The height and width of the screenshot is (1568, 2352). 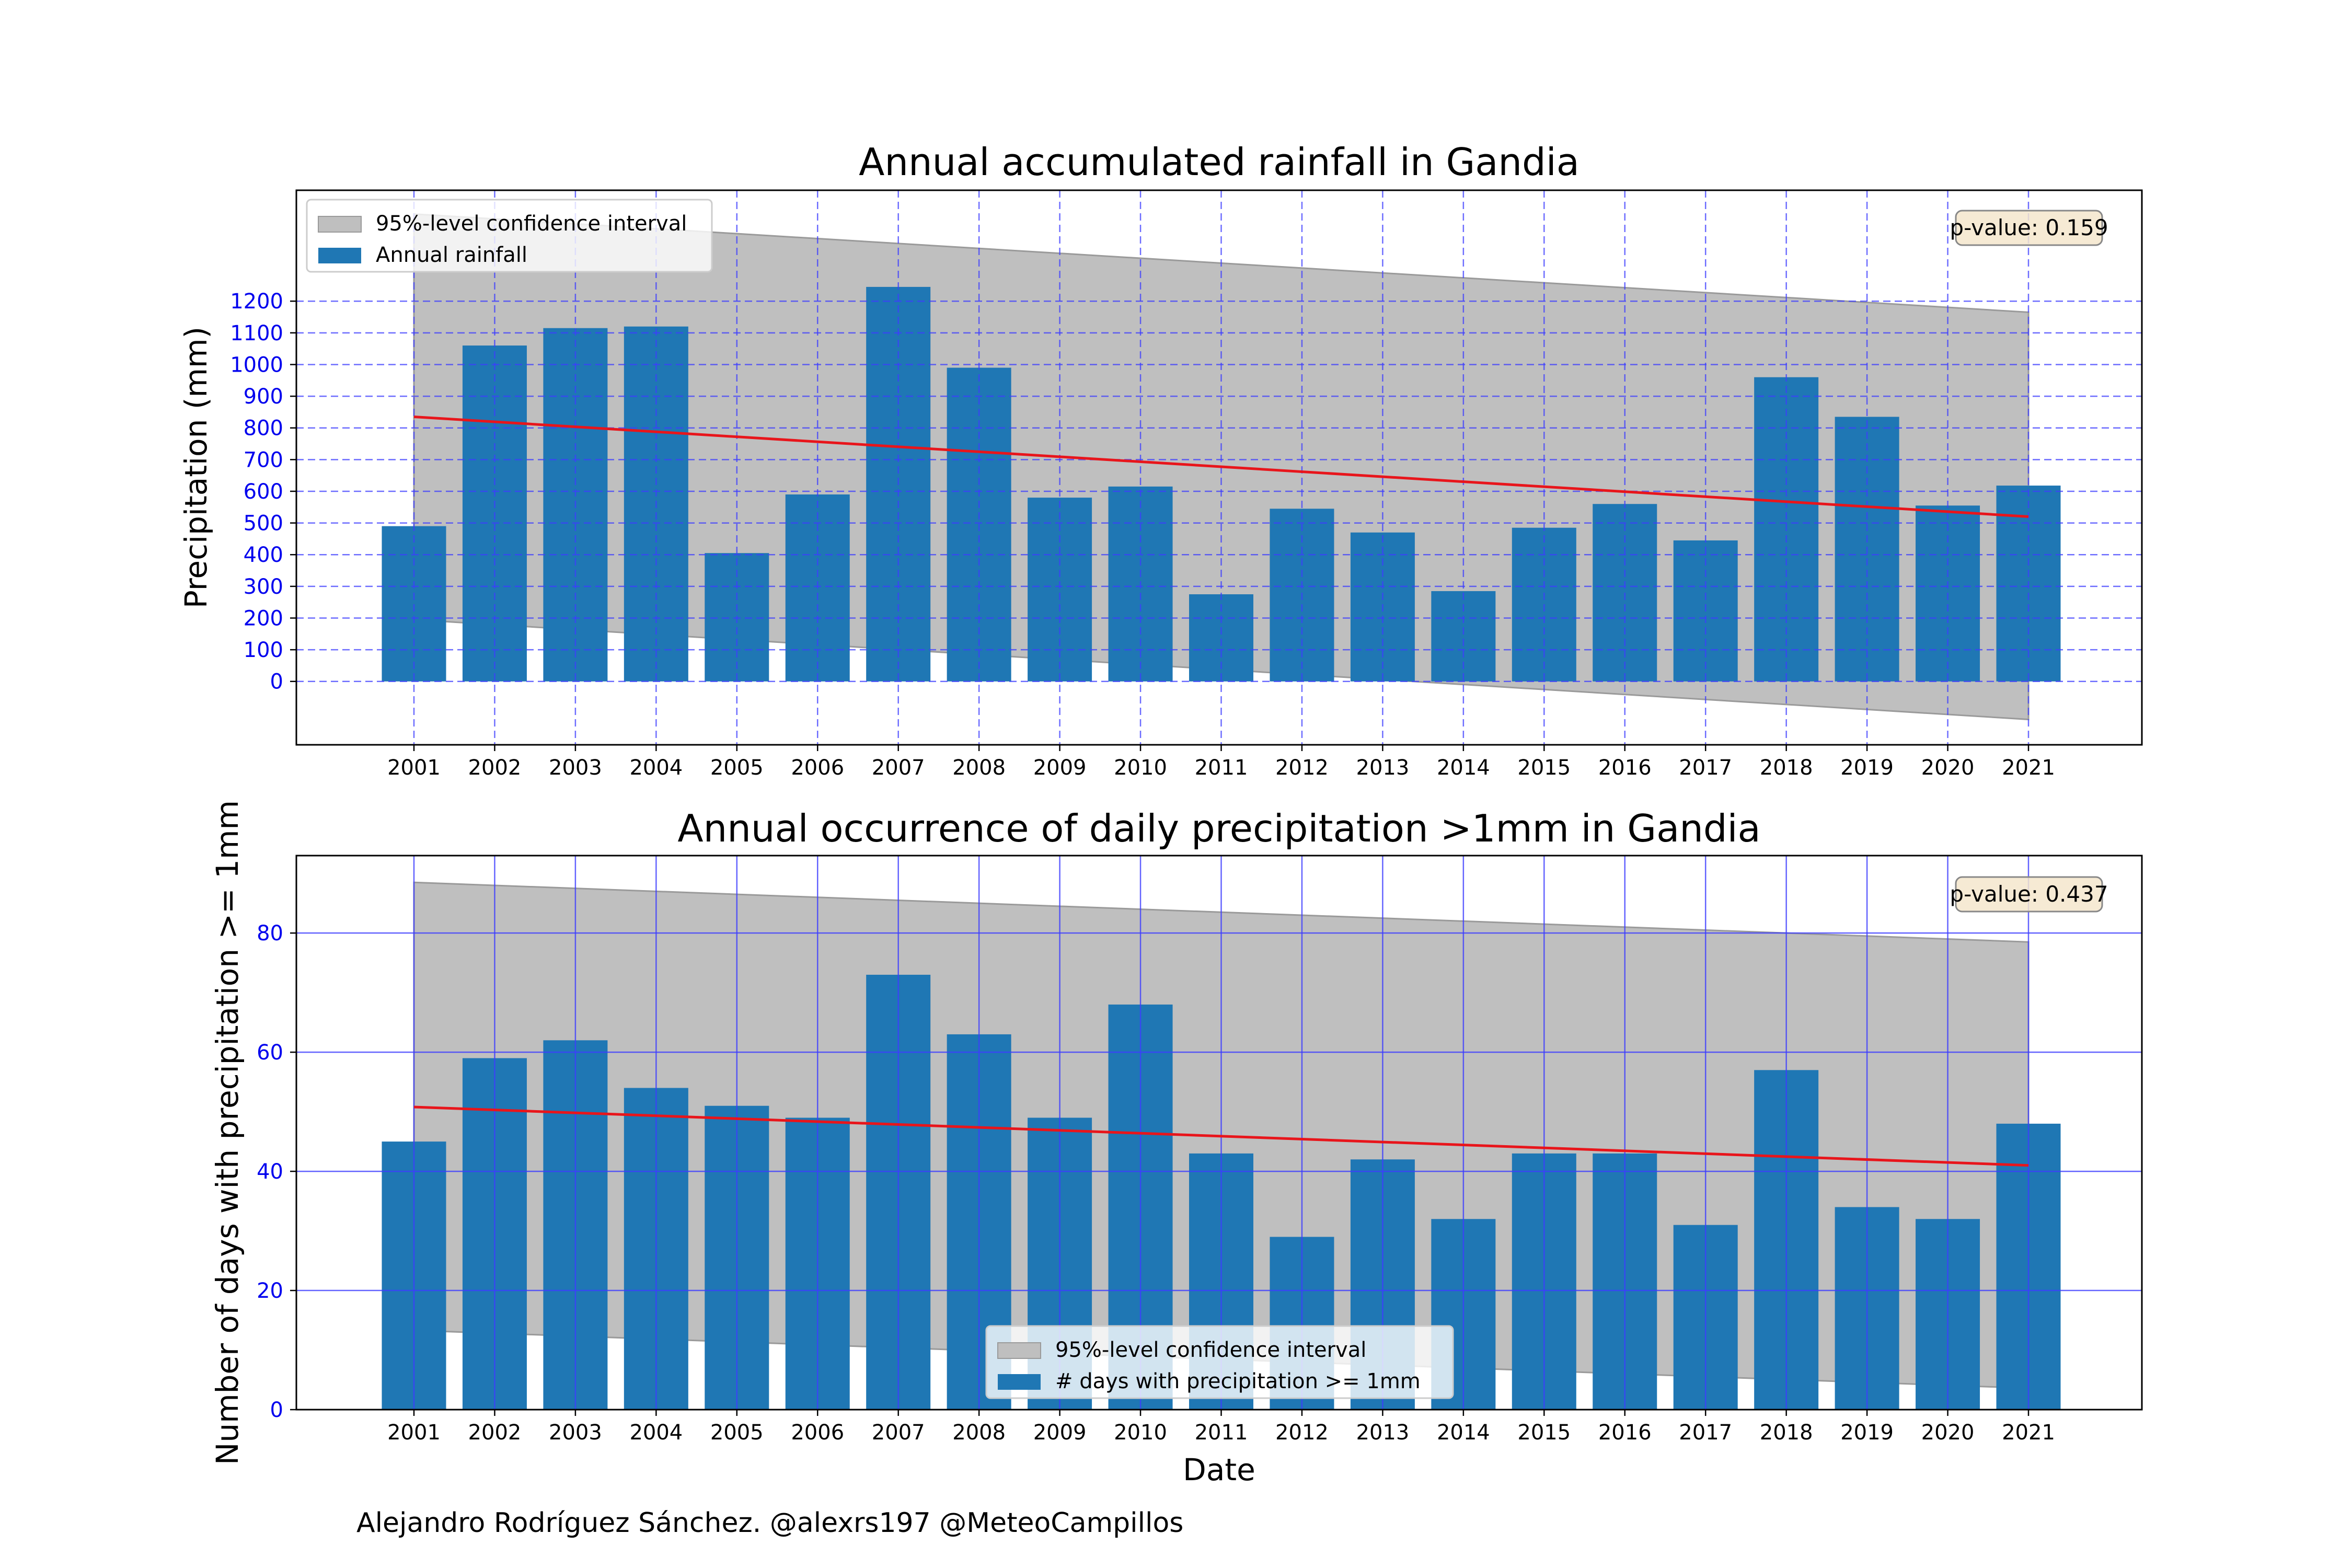 I want to click on y-tick-label: 1000, so click(x=256, y=365).